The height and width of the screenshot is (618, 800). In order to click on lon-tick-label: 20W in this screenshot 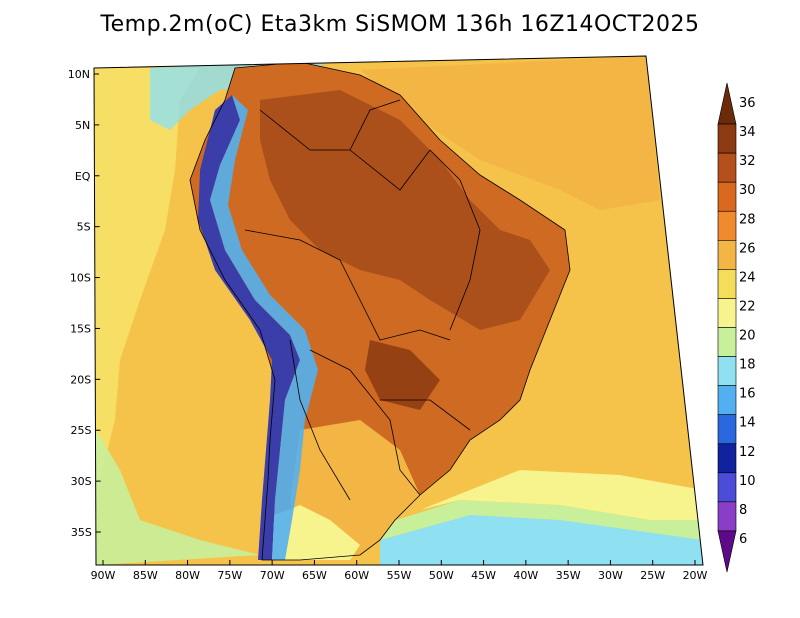, I will do `click(695, 575)`.